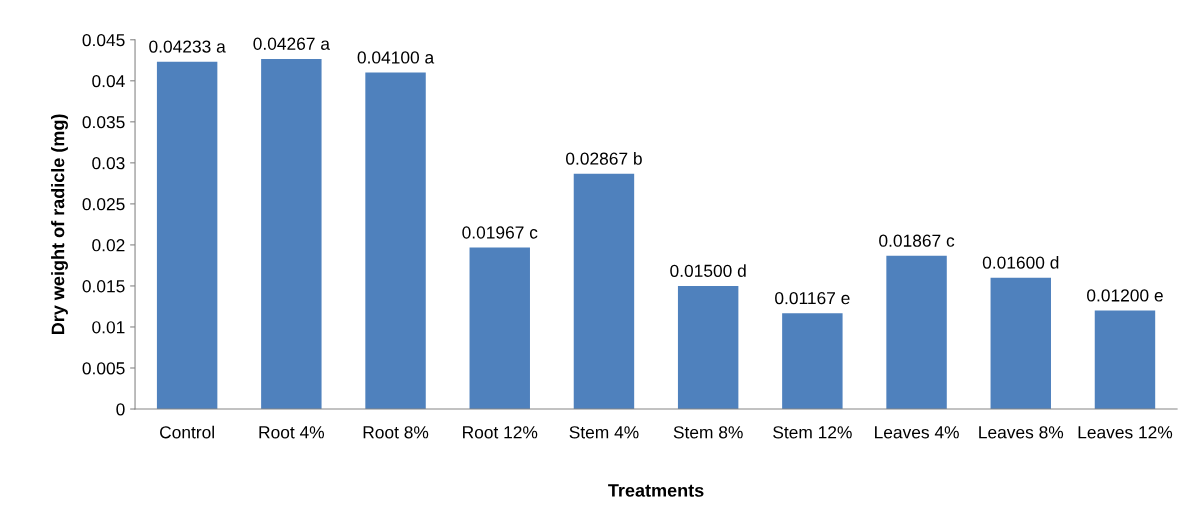  Describe the element at coordinates (292, 432) in the screenshot. I see `x-tick-label: Root 4%` at that location.